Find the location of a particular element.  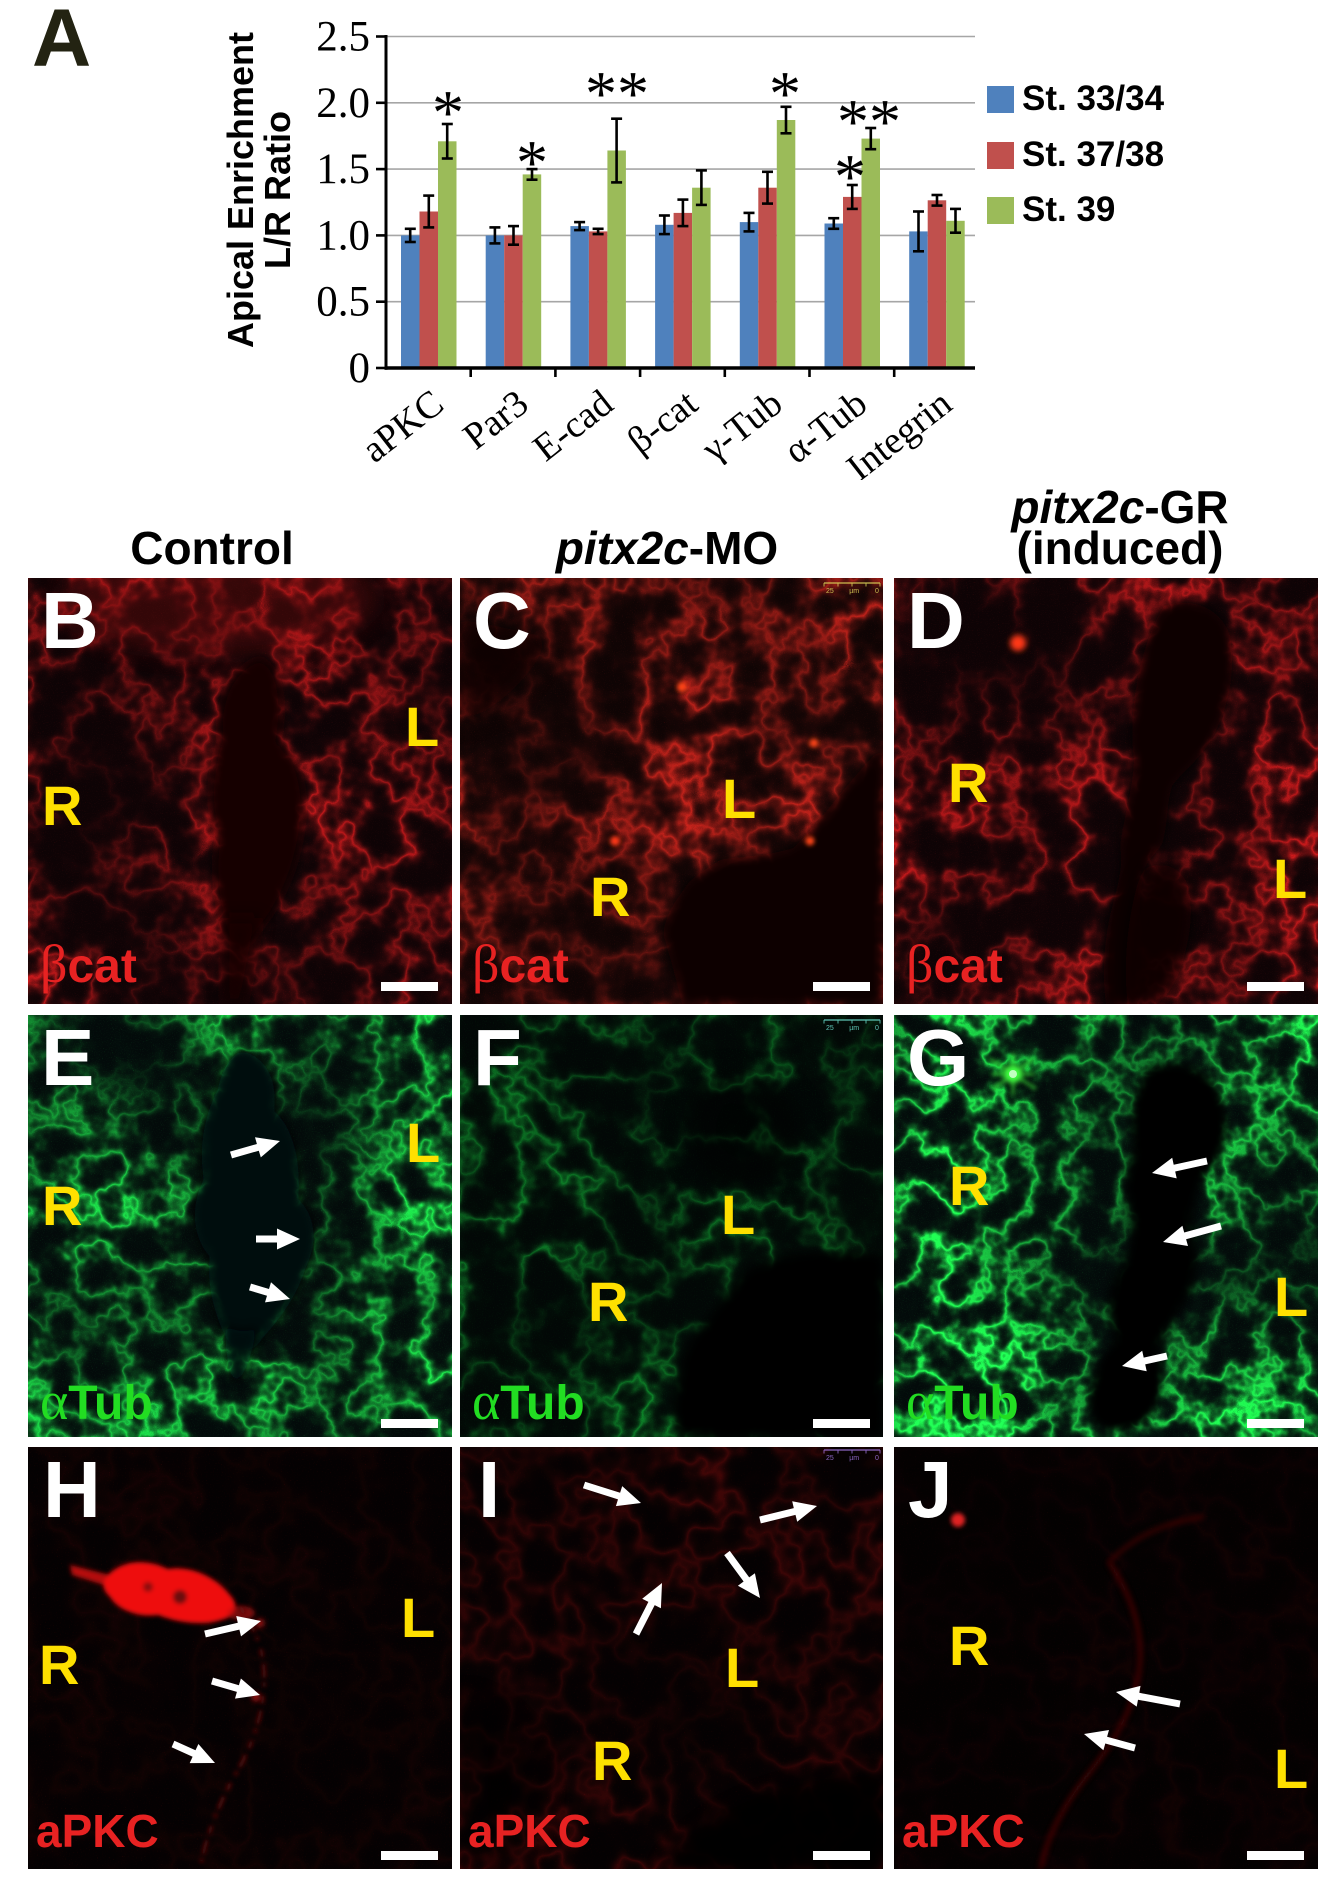

svg-text: E is located at coordinates (67, 1058).